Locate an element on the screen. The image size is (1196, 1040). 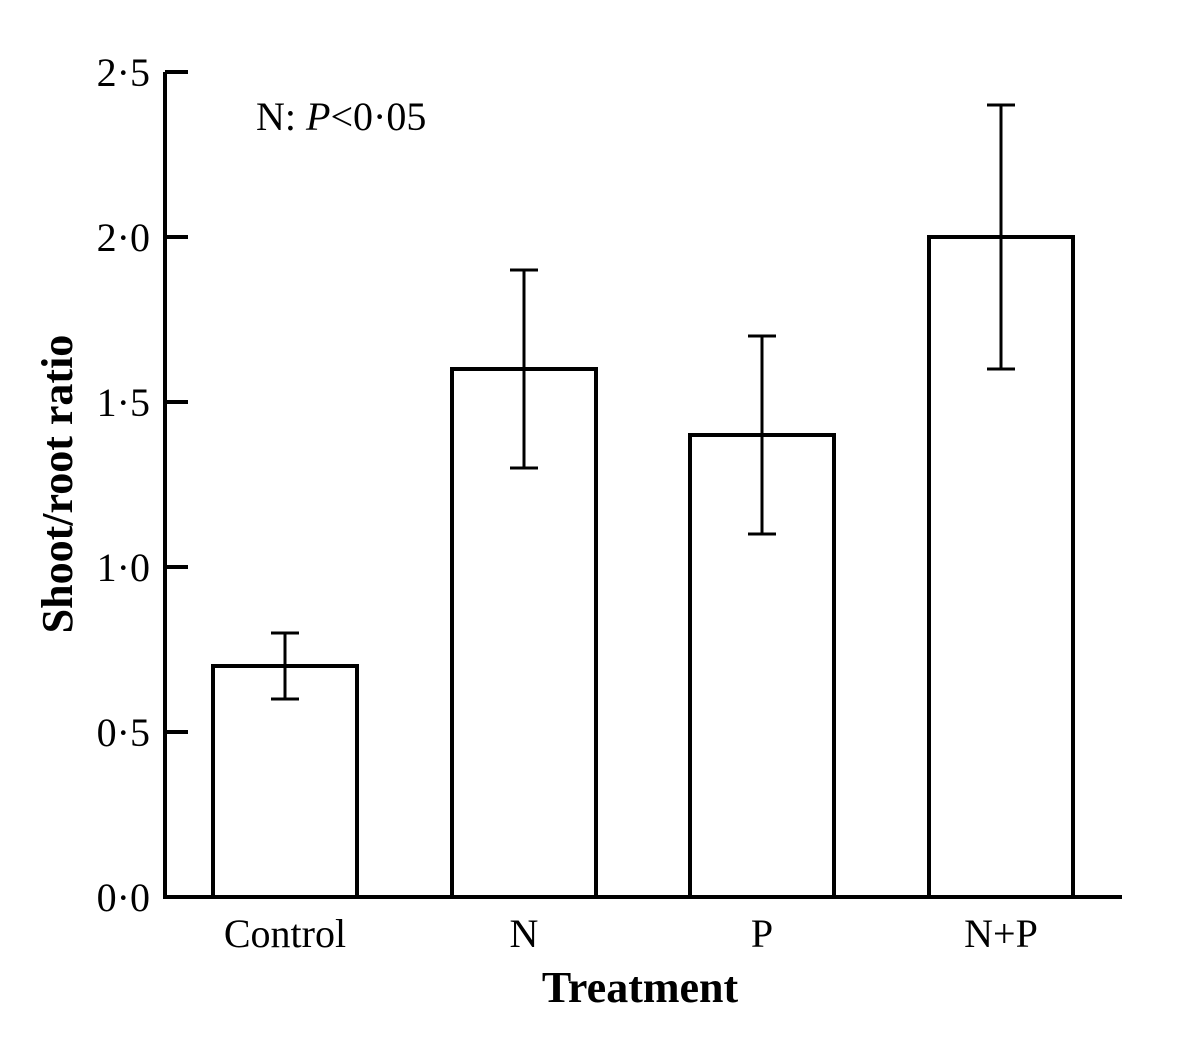
y-tick-label: 1·5 is located at coordinates (123, 402).